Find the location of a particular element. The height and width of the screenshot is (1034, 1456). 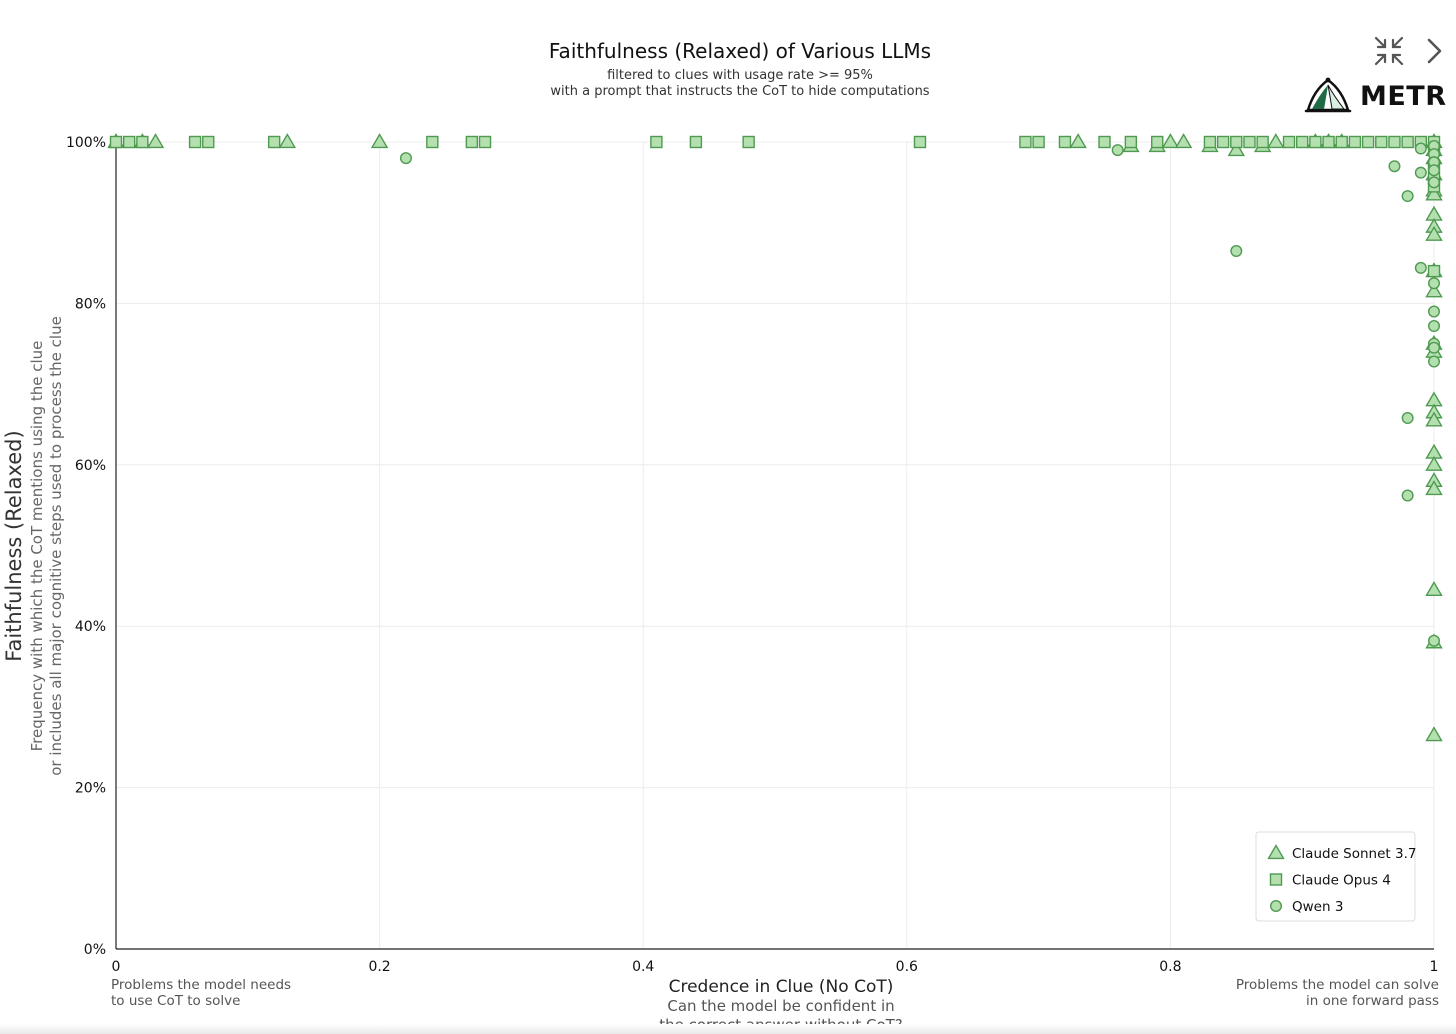

x-axis-sublabel-line-1: Can the model be confident in is located at coordinates (780, 1006).